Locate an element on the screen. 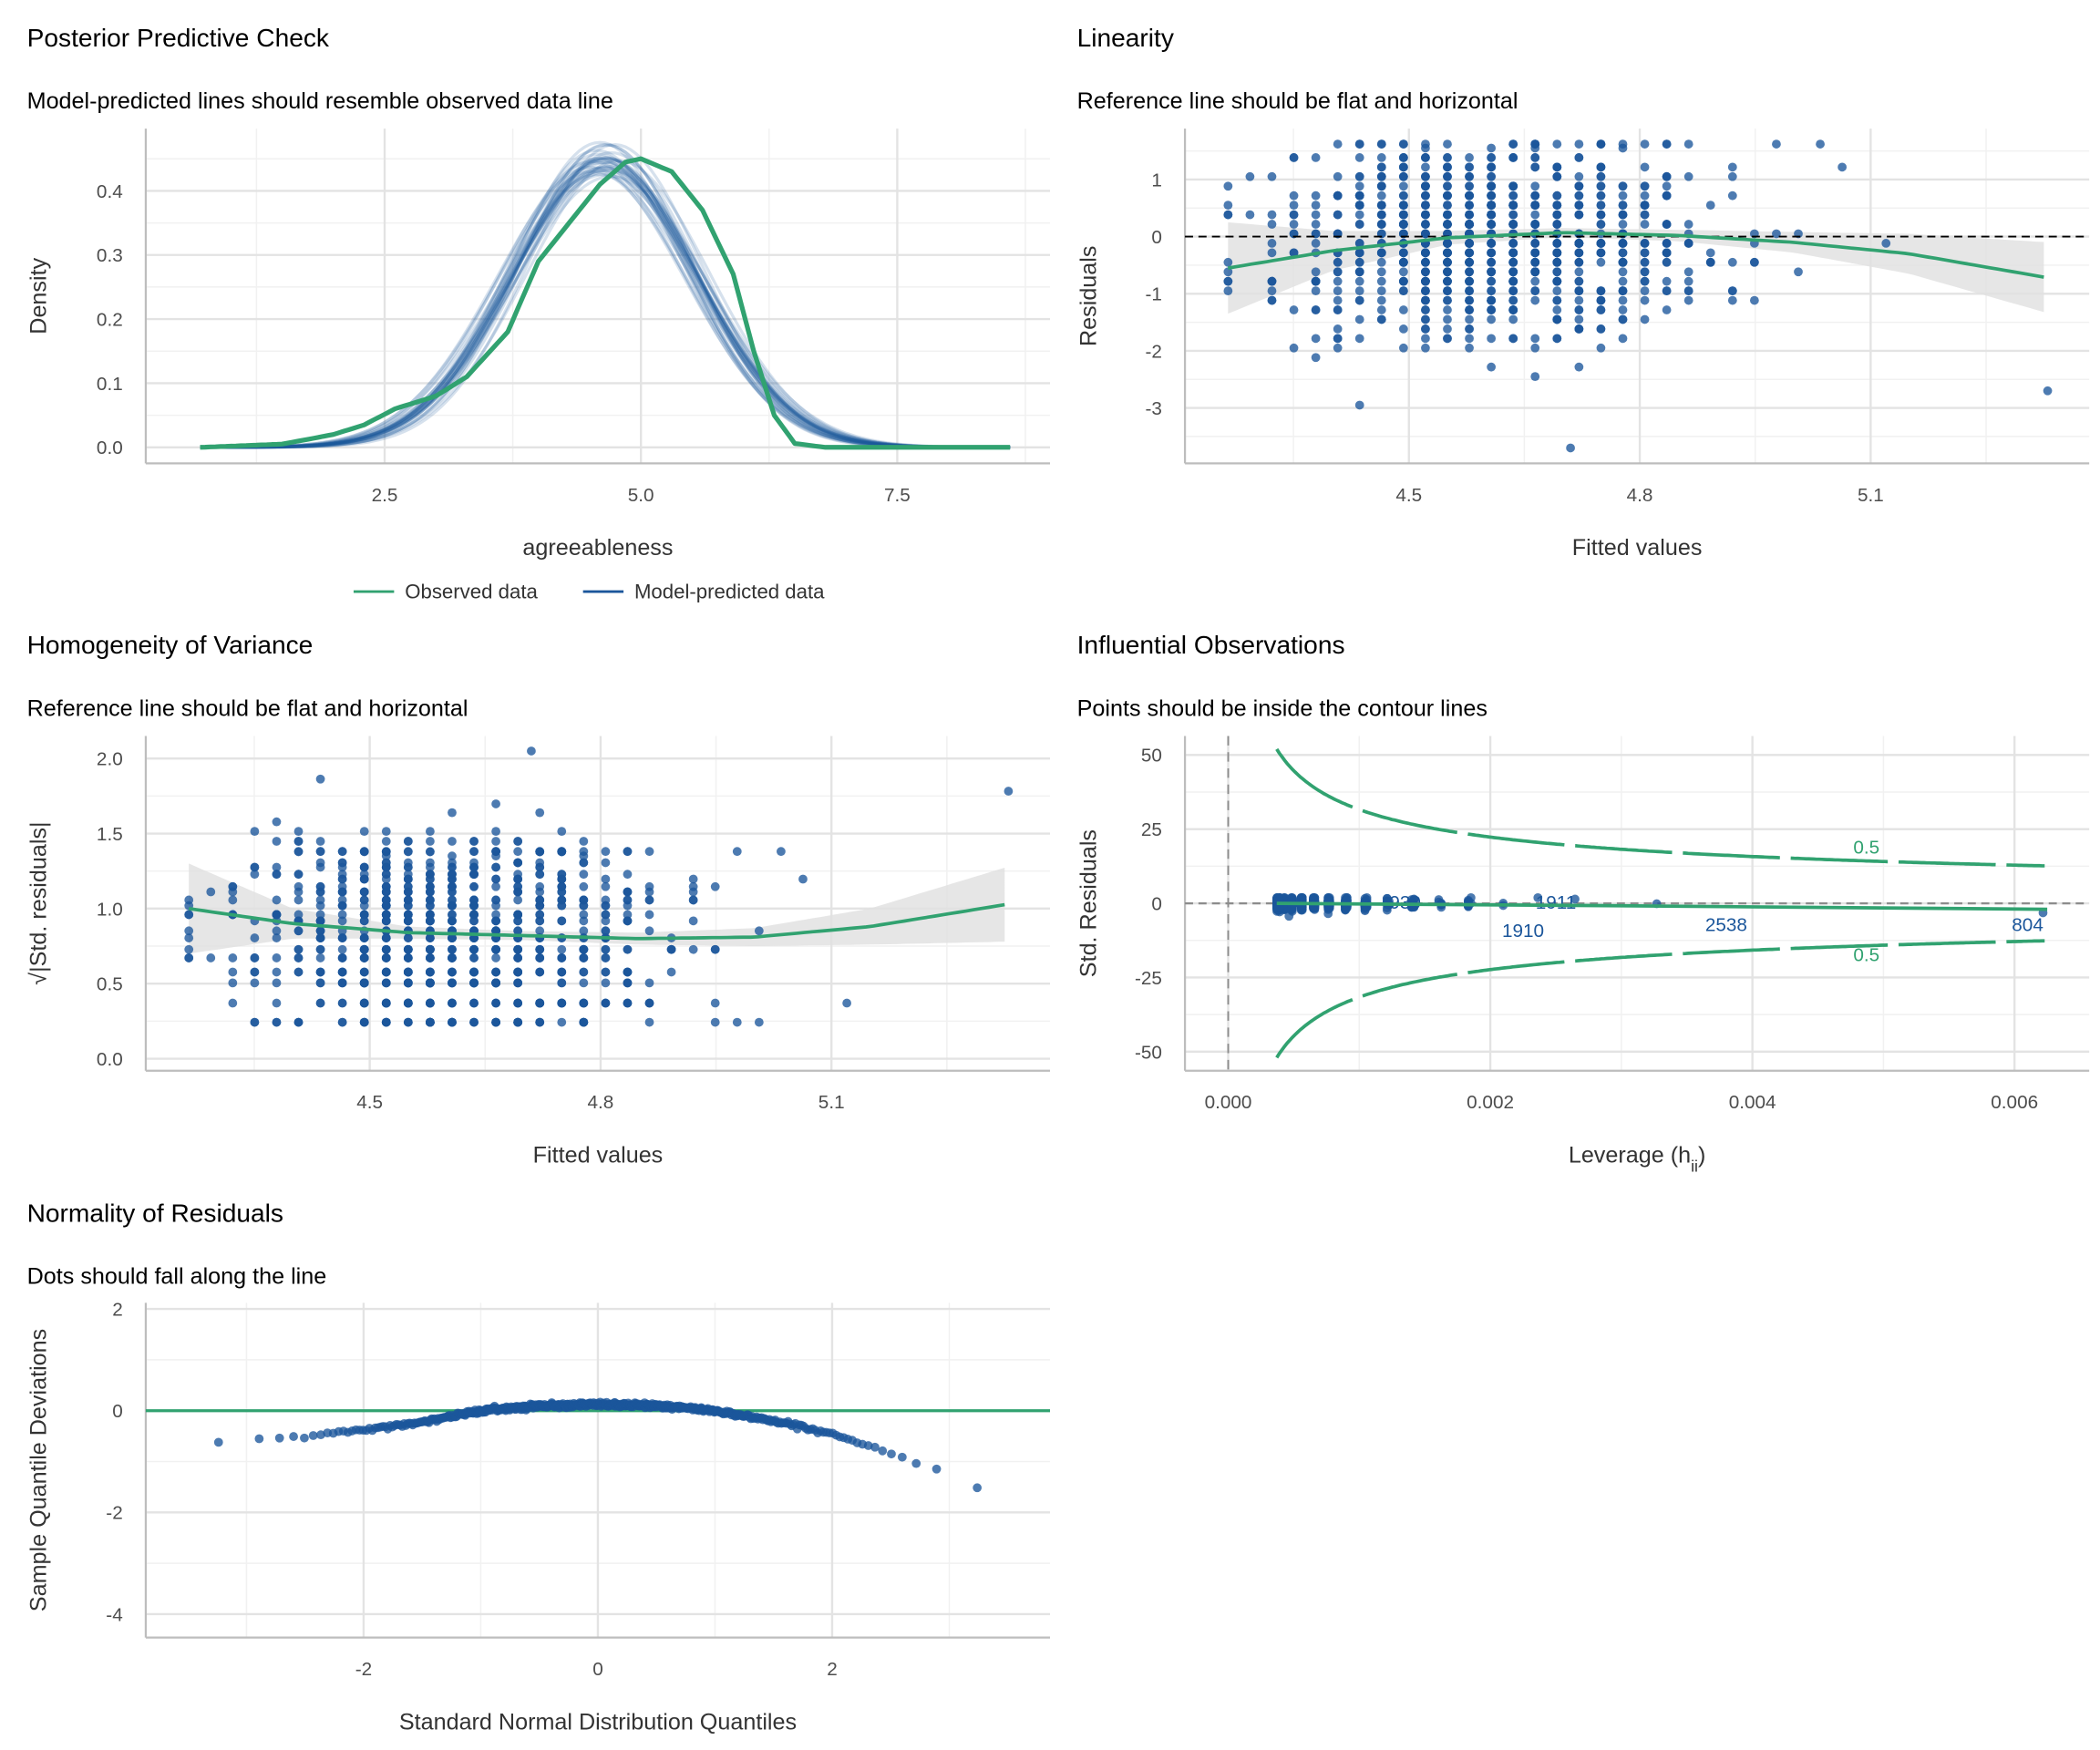  x-tick-label: 5.1 is located at coordinates (1871, 496).